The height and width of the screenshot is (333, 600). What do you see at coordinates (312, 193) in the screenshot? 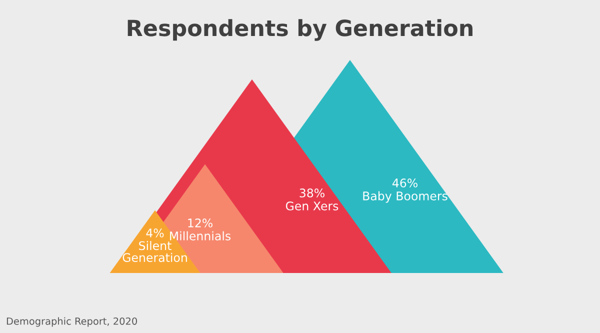
I see `data-label: 38%` at bounding box center [312, 193].